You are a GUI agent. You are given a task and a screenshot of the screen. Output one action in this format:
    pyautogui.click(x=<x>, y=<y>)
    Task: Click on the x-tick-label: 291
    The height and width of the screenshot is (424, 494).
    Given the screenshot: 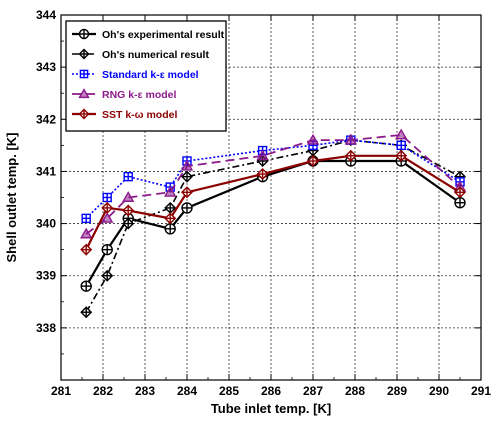 What is the action you would take?
    pyautogui.click(x=481, y=391)
    